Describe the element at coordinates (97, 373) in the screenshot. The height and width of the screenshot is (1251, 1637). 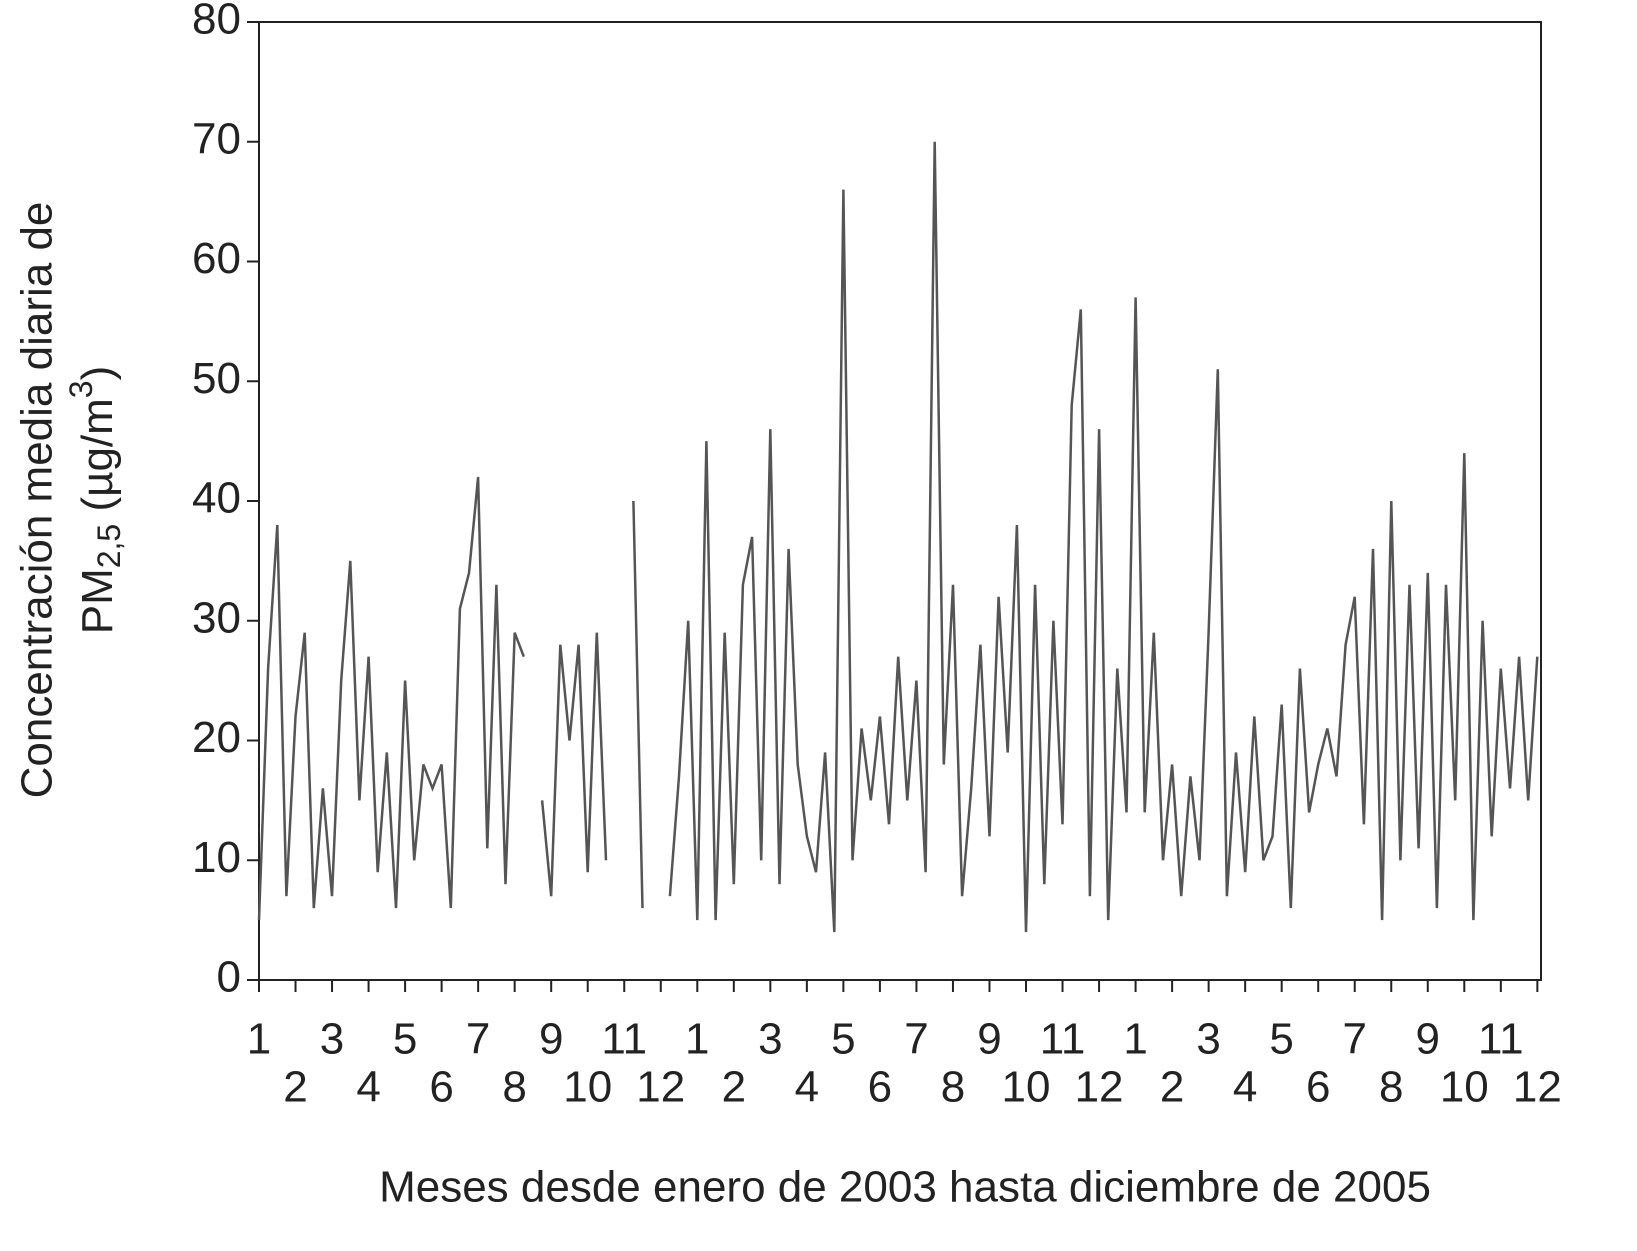
I see `y-label-part: )` at that location.